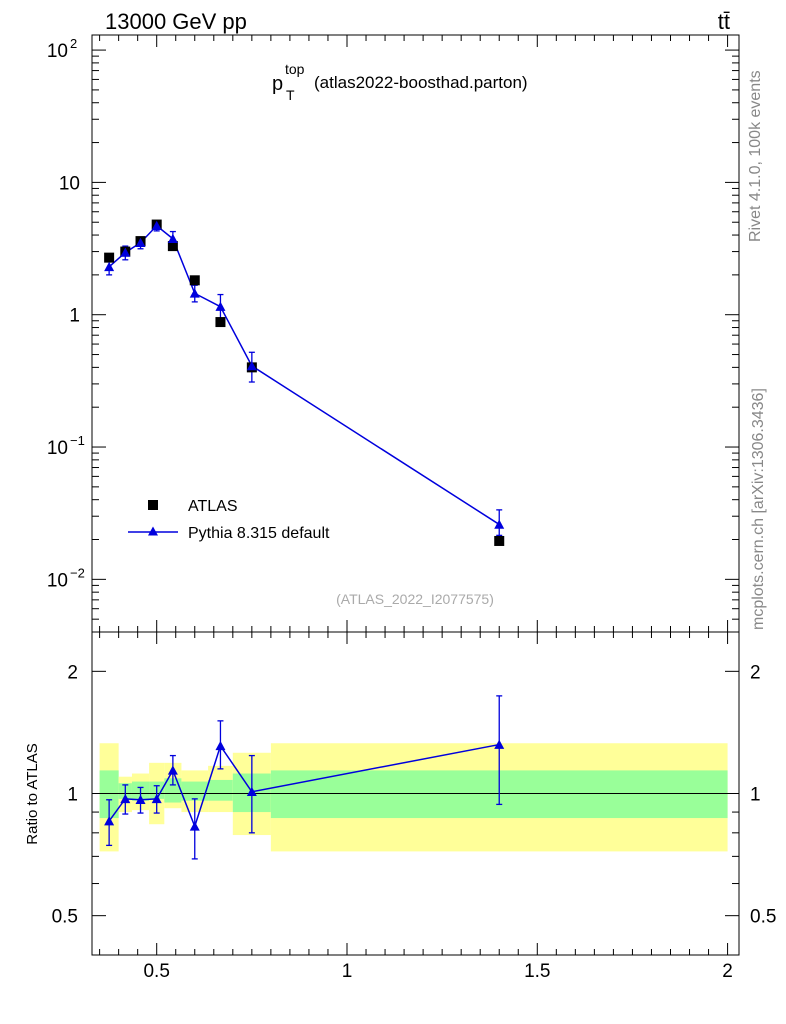 Image resolution: width=786 pixels, height=1024 pixels. I want to click on x-tick-label: 1, so click(347, 971).